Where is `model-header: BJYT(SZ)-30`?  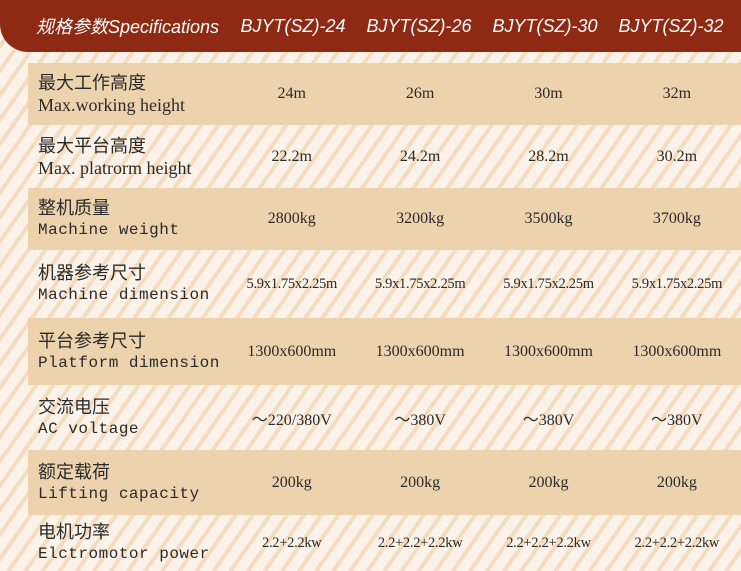 model-header: BJYT(SZ)-30 is located at coordinates (545, 25).